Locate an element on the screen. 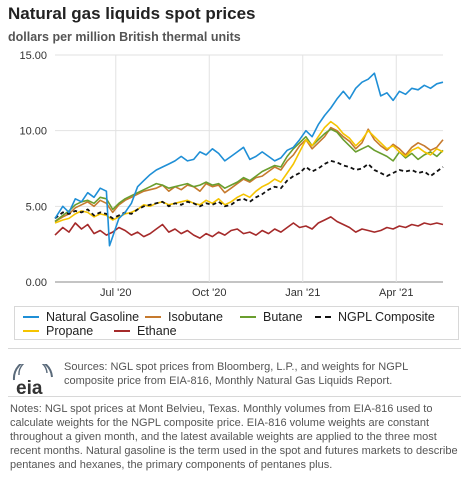 Image resolution: width=469 pixels, height=494 pixels. legend-item: Natural Gasoline is located at coordinates (81, 317).